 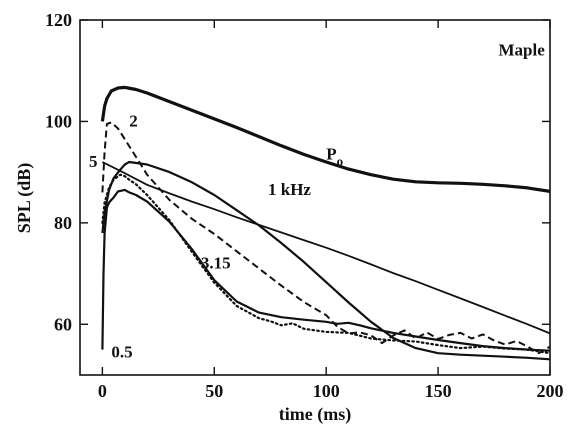 I want to click on x-tick-label: 150, so click(x=438, y=391).